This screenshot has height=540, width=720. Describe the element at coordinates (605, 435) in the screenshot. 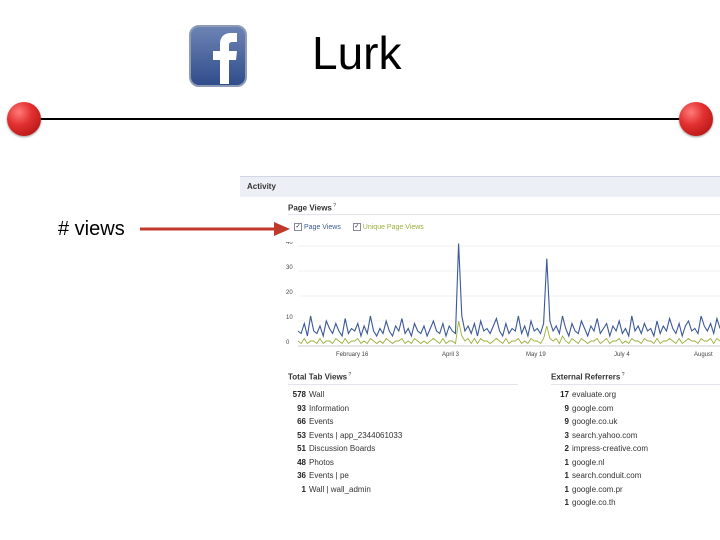

I see `item-label: search.yahoo.com` at that location.